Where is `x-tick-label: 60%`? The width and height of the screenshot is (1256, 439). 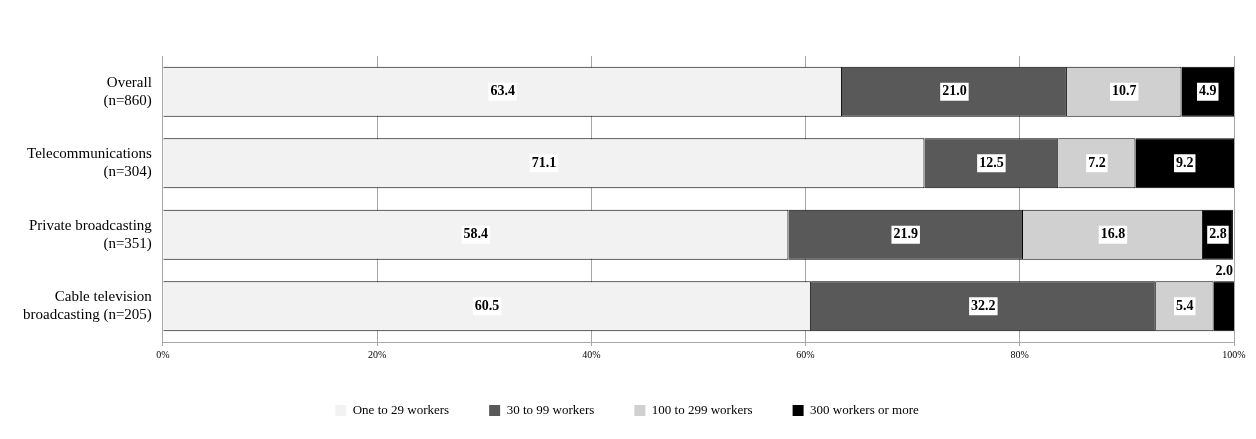 x-tick-label: 60% is located at coordinates (805, 354).